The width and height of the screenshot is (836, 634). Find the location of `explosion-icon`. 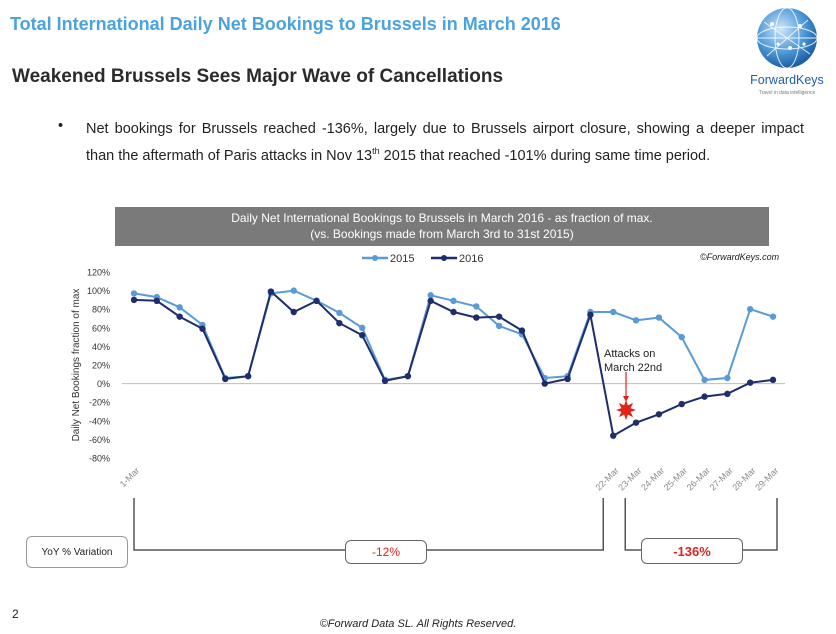

explosion-icon is located at coordinates (626, 410).